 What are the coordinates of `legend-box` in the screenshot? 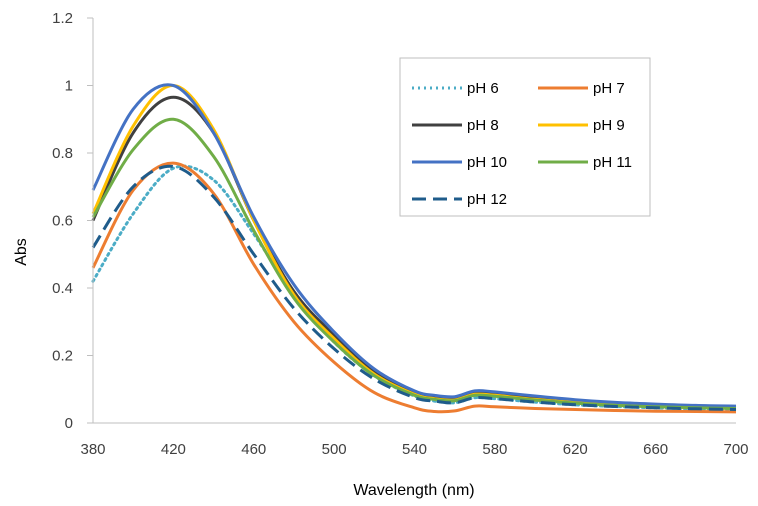 It's located at (525, 137).